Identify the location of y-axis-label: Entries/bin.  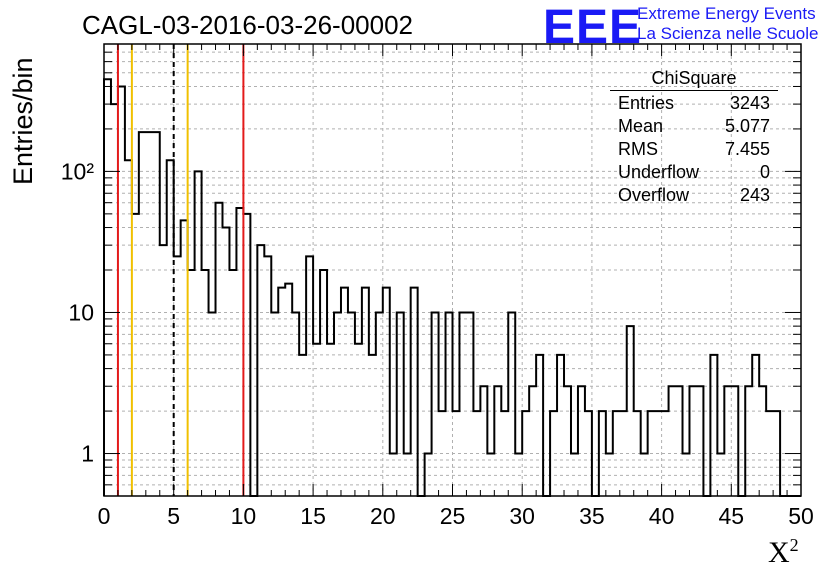
(23, 121).